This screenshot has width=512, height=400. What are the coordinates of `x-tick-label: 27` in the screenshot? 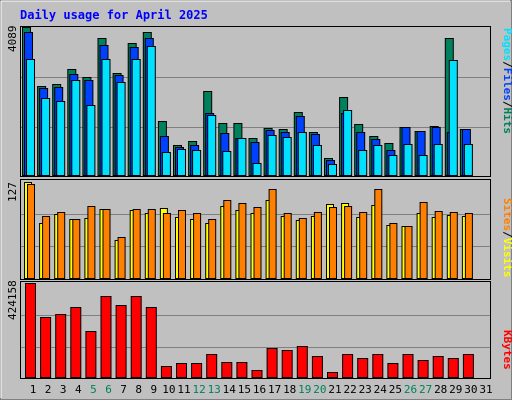 It's located at (425, 389).